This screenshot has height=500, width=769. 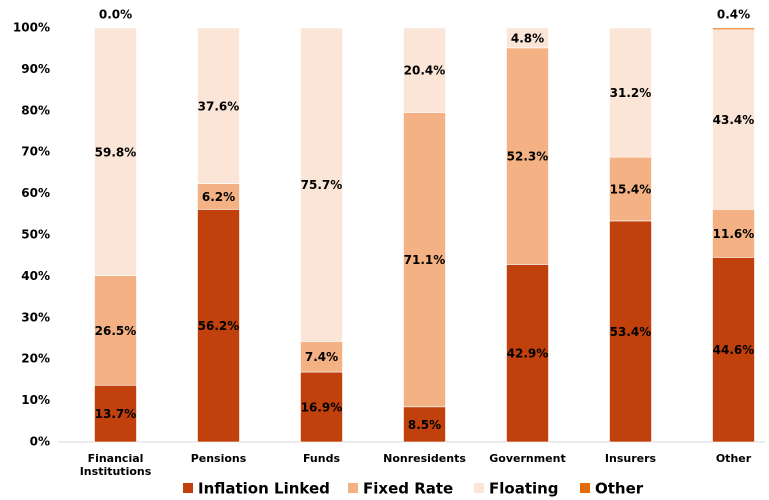 I want to click on value-label: 43.4%, so click(x=734, y=120).